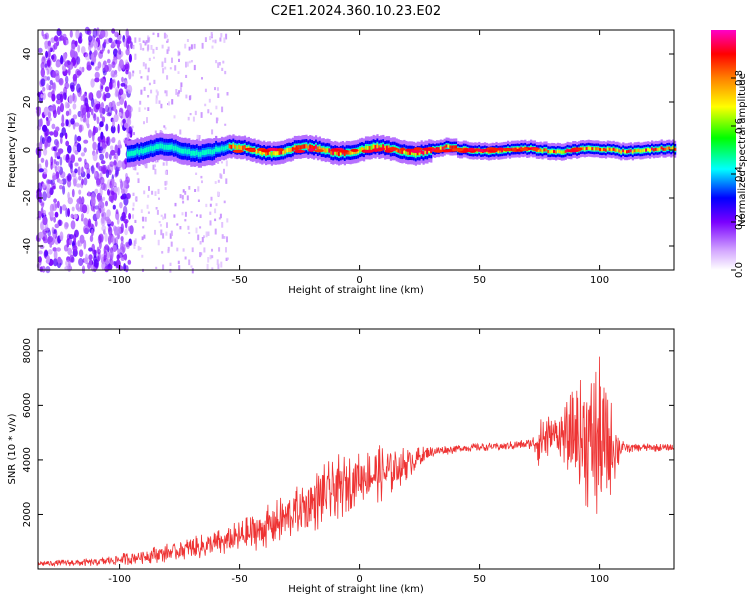  I want to click on x-tick-label: -50, so click(239, 579).